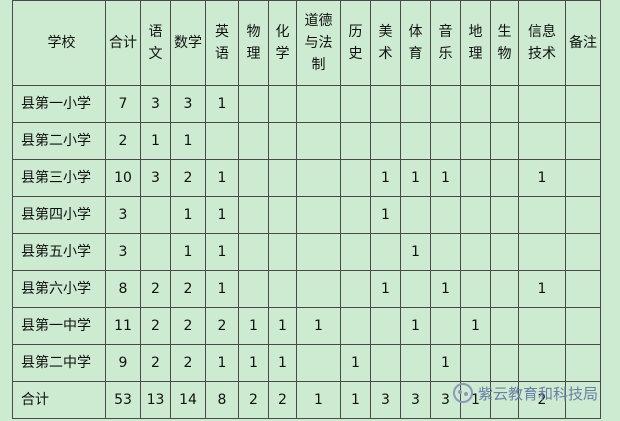 This screenshot has height=421, width=620. I want to click on header-cell: 音乐, so click(445, 43).